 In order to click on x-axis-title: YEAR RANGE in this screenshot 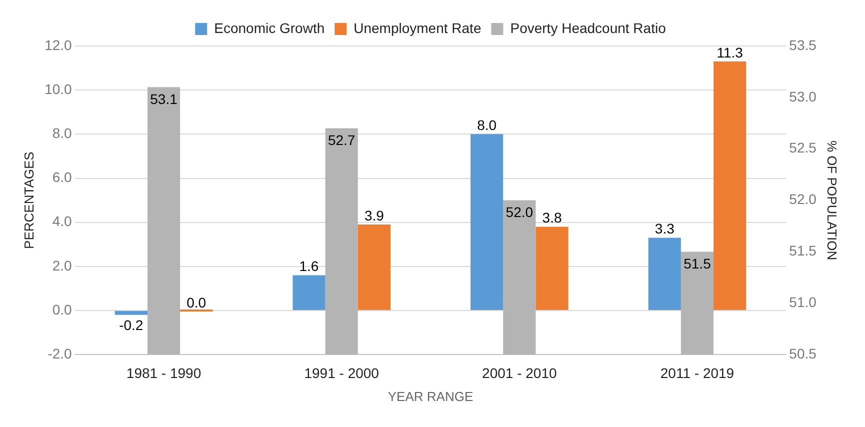, I will do `click(431, 396)`.